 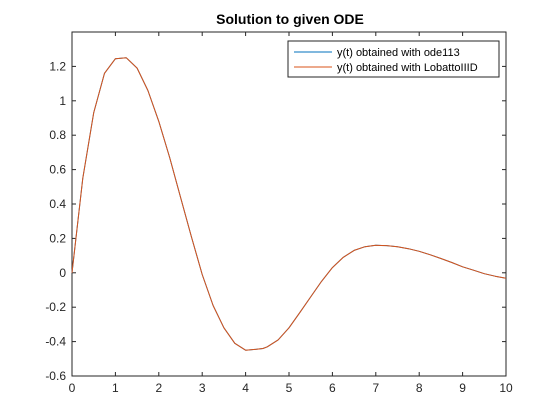 I want to click on y-tick-label: 0.6, so click(x=57, y=170).